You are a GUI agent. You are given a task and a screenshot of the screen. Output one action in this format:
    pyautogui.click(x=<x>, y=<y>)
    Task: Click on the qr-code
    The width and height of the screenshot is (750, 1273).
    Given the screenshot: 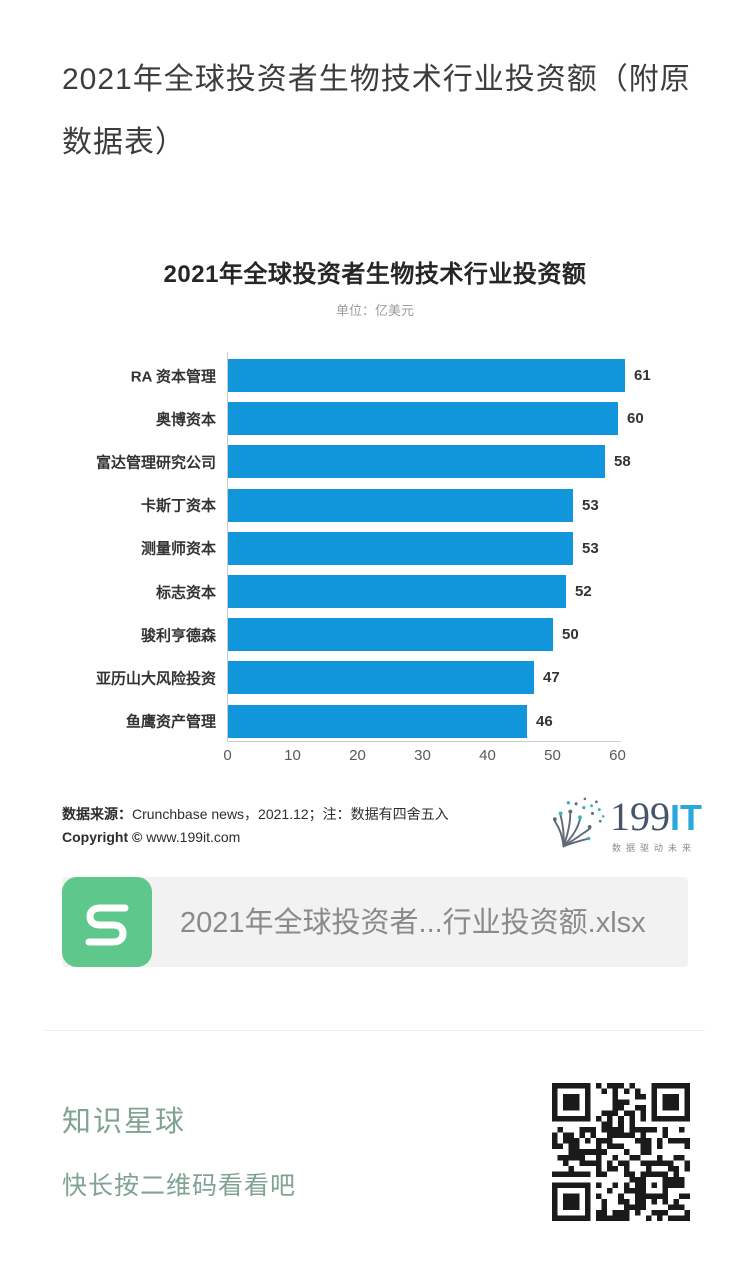 What is the action you would take?
    pyautogui.click(x=621, y=1152)
    